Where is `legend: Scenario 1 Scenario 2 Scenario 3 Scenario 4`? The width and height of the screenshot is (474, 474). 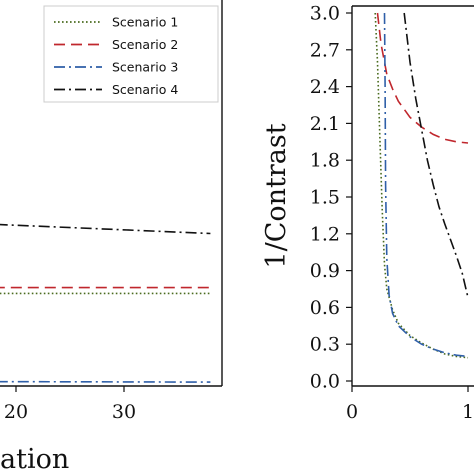 legend: Scenario 1 Scenario 2 Scenario 3 Scenario 4 is located at coordinates (131, 54).